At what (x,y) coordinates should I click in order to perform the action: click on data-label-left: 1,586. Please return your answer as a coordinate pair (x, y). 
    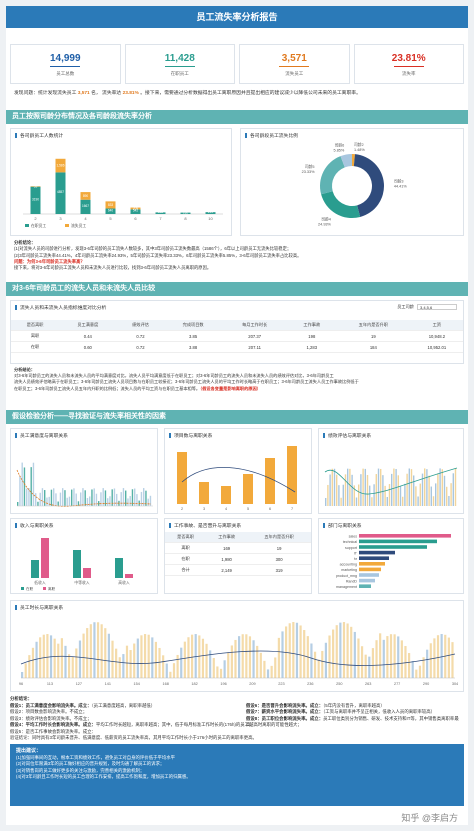
    Looking at the image, I should click on (61, 166).